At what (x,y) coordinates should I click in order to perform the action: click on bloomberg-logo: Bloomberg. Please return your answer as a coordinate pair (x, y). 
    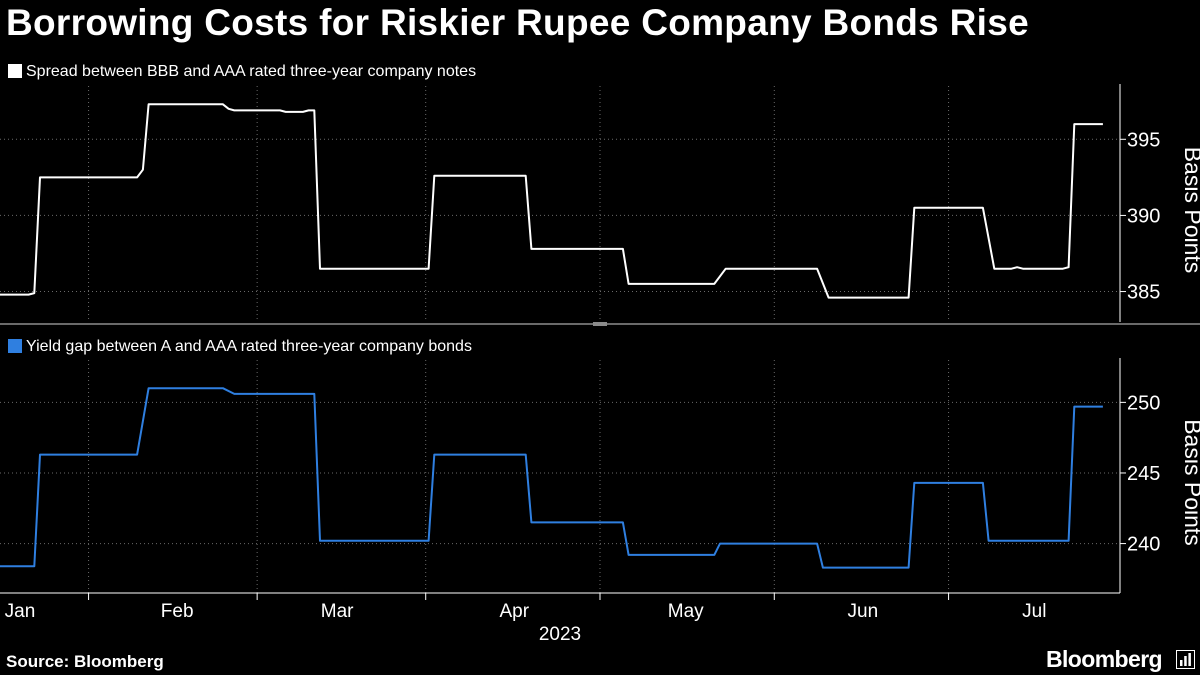
    Looking at the image, I should click on (1104, 659).